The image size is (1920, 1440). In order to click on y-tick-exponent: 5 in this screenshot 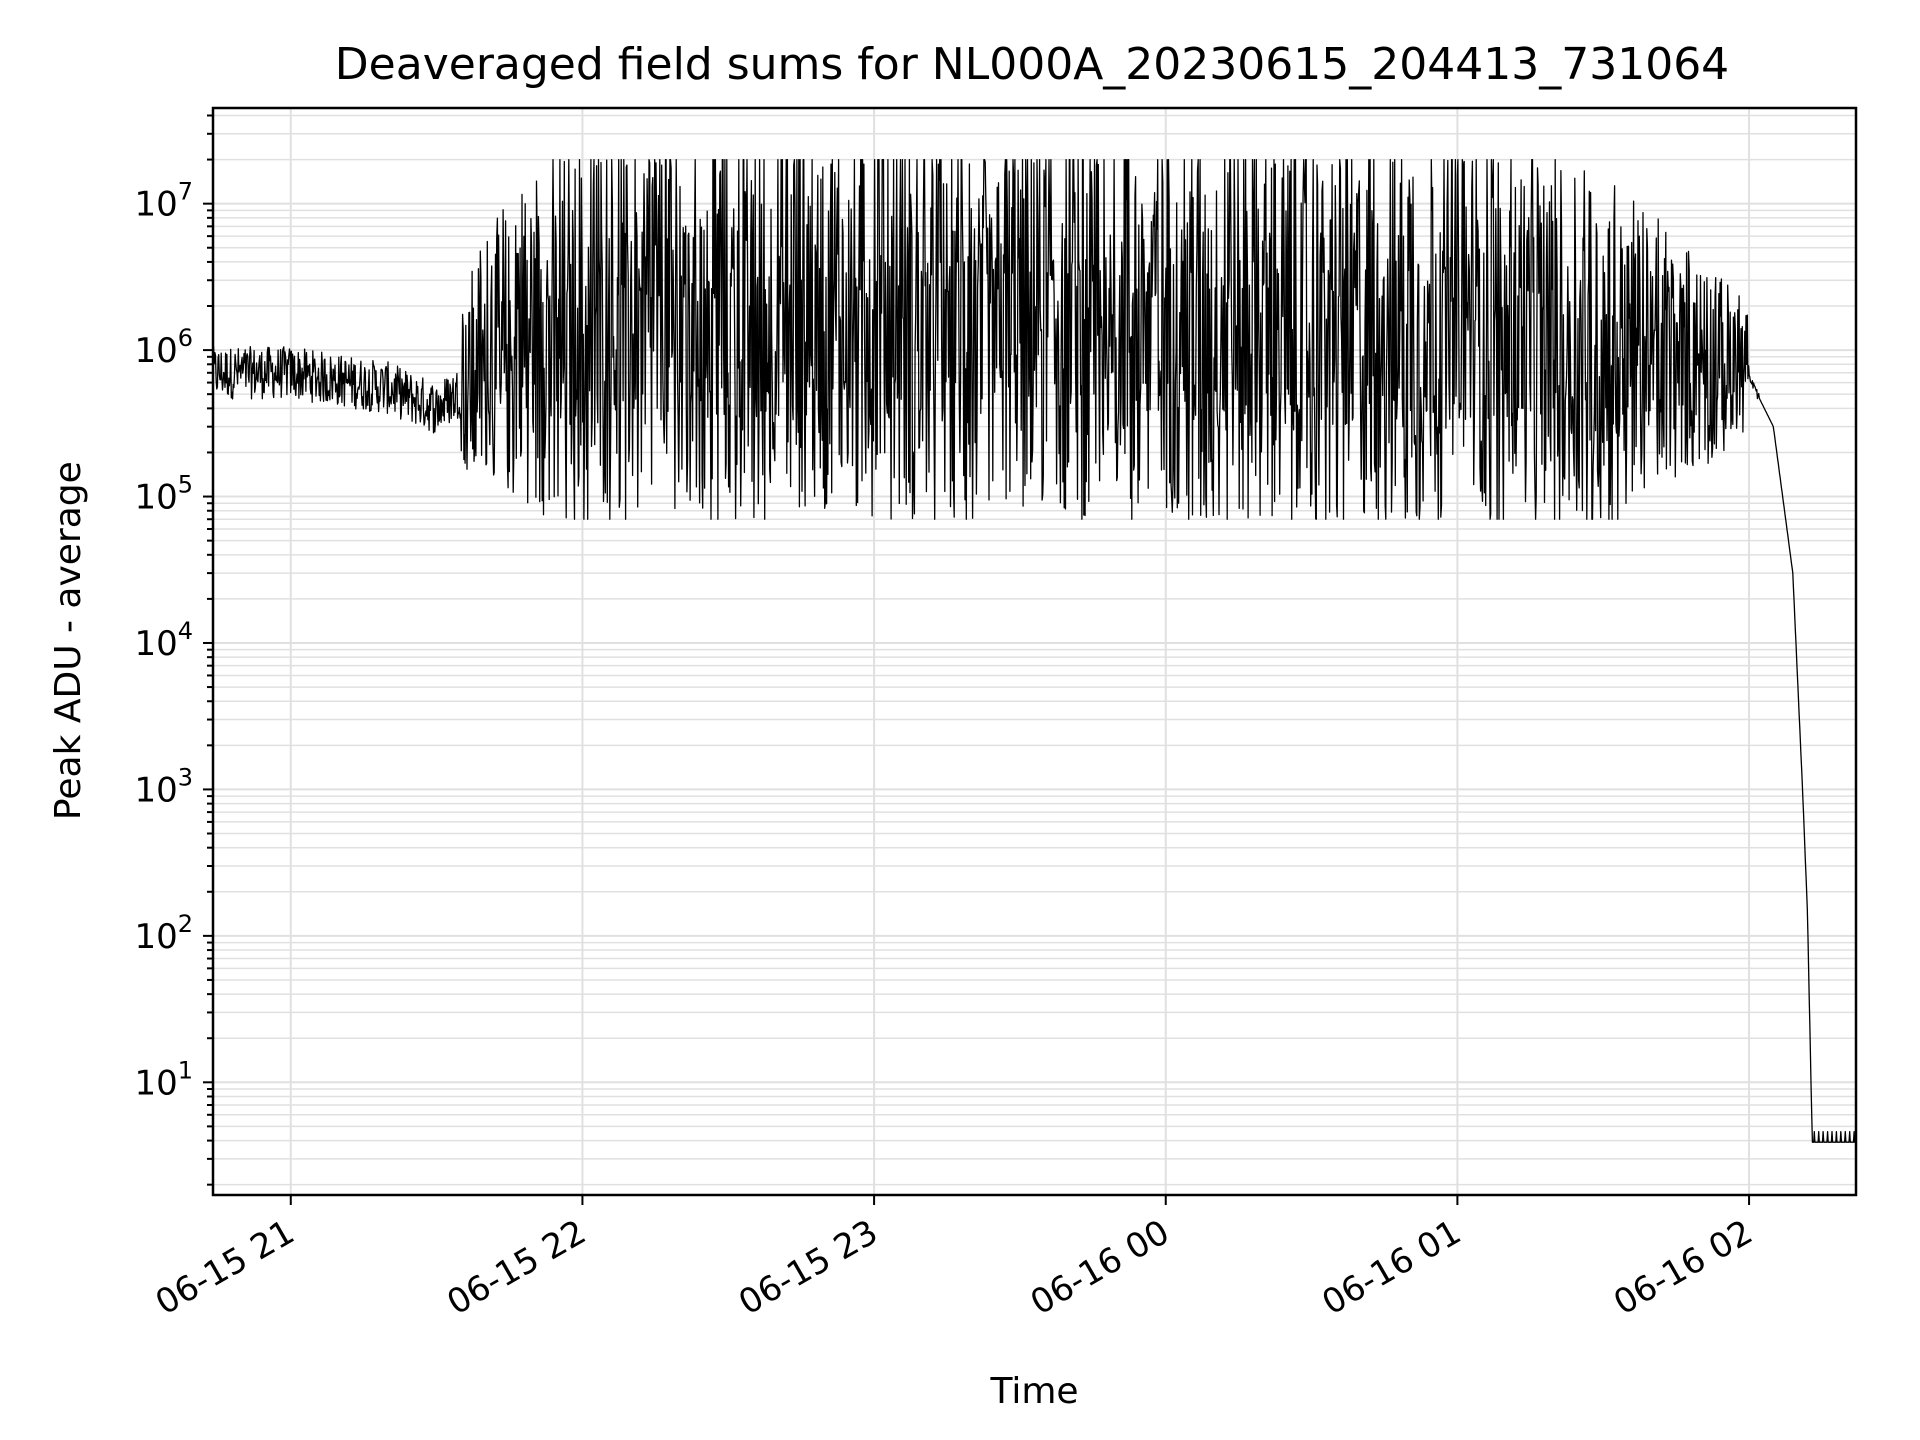, I will do `click(185, 485)`.